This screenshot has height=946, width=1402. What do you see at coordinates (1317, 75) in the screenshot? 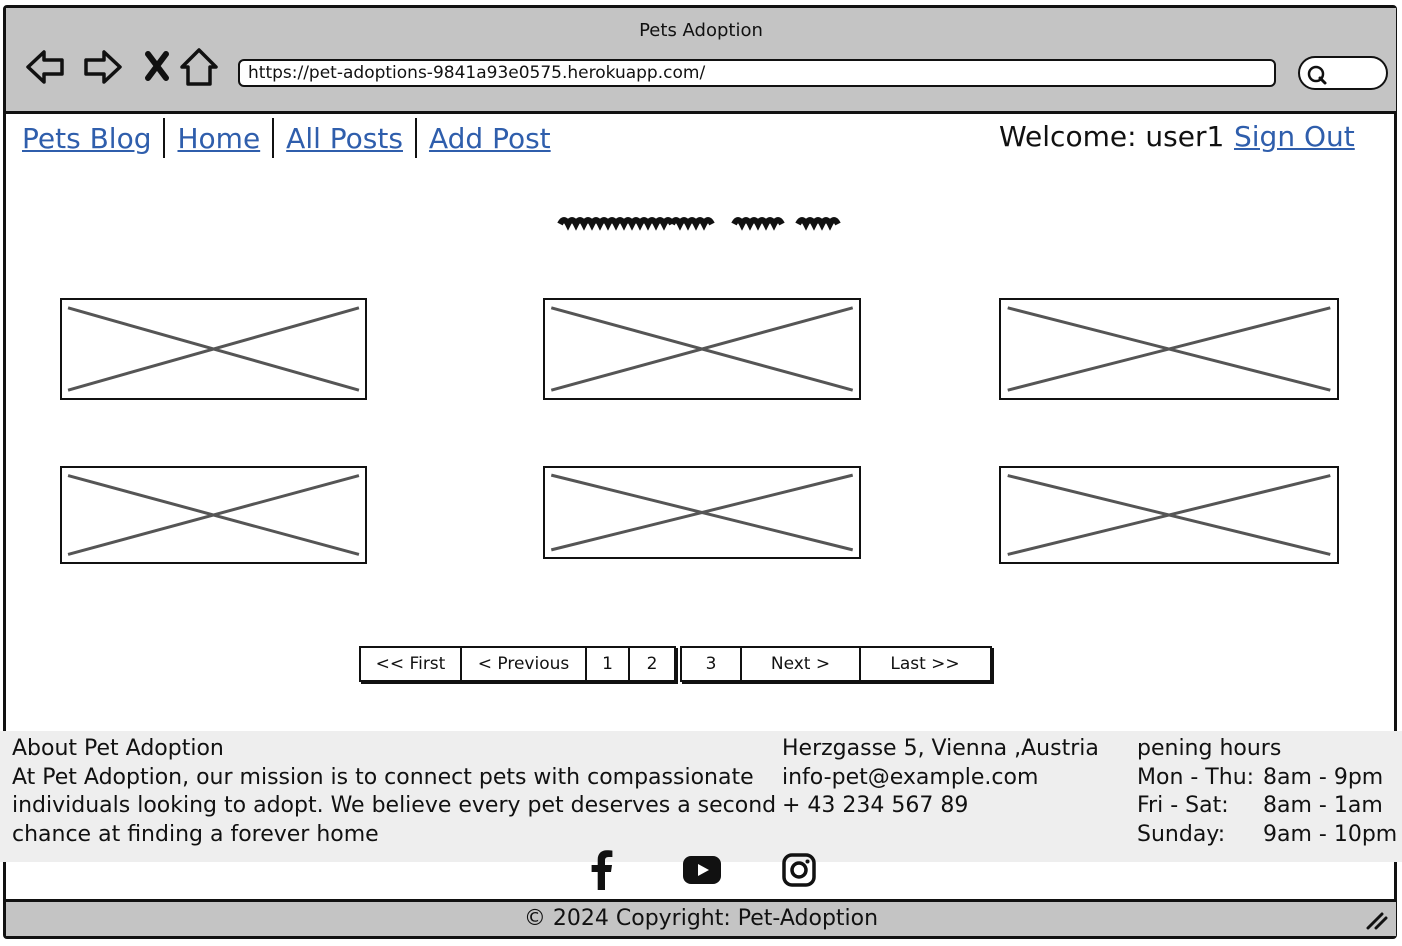
I see `search-icon` at bounding box center [1317, 75].